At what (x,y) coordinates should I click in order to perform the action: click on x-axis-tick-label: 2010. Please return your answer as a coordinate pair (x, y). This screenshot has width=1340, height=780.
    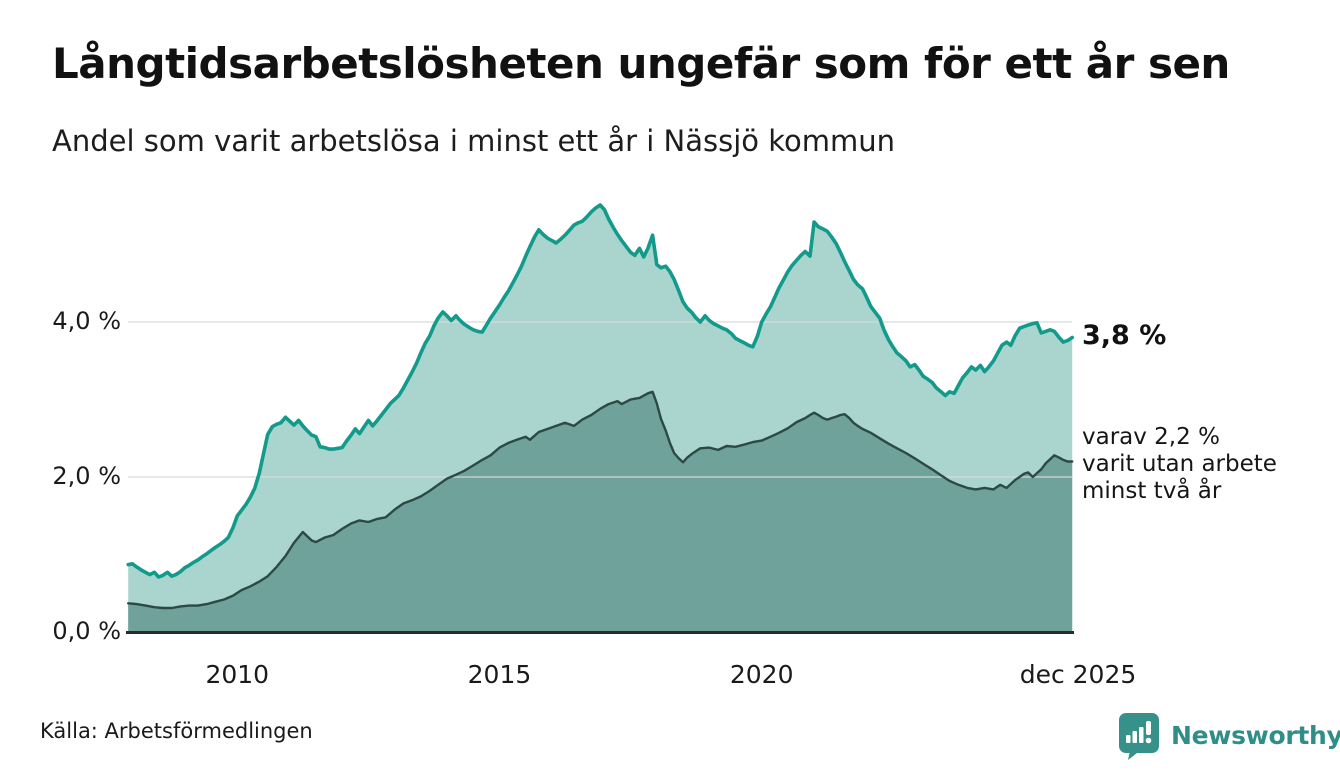
    Looking at the image, I should click on (237, 674).